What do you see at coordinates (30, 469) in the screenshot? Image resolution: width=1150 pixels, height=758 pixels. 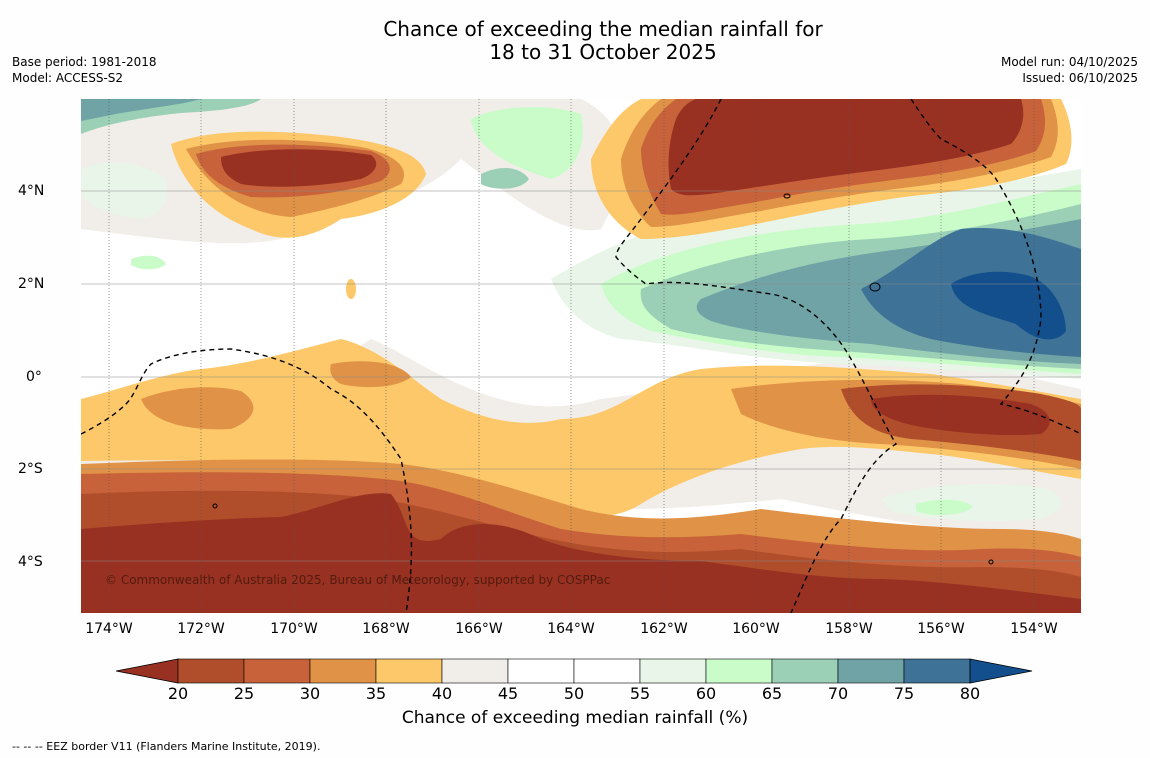 I see `y-tick: 2°S` at bounding box center [30, 469].